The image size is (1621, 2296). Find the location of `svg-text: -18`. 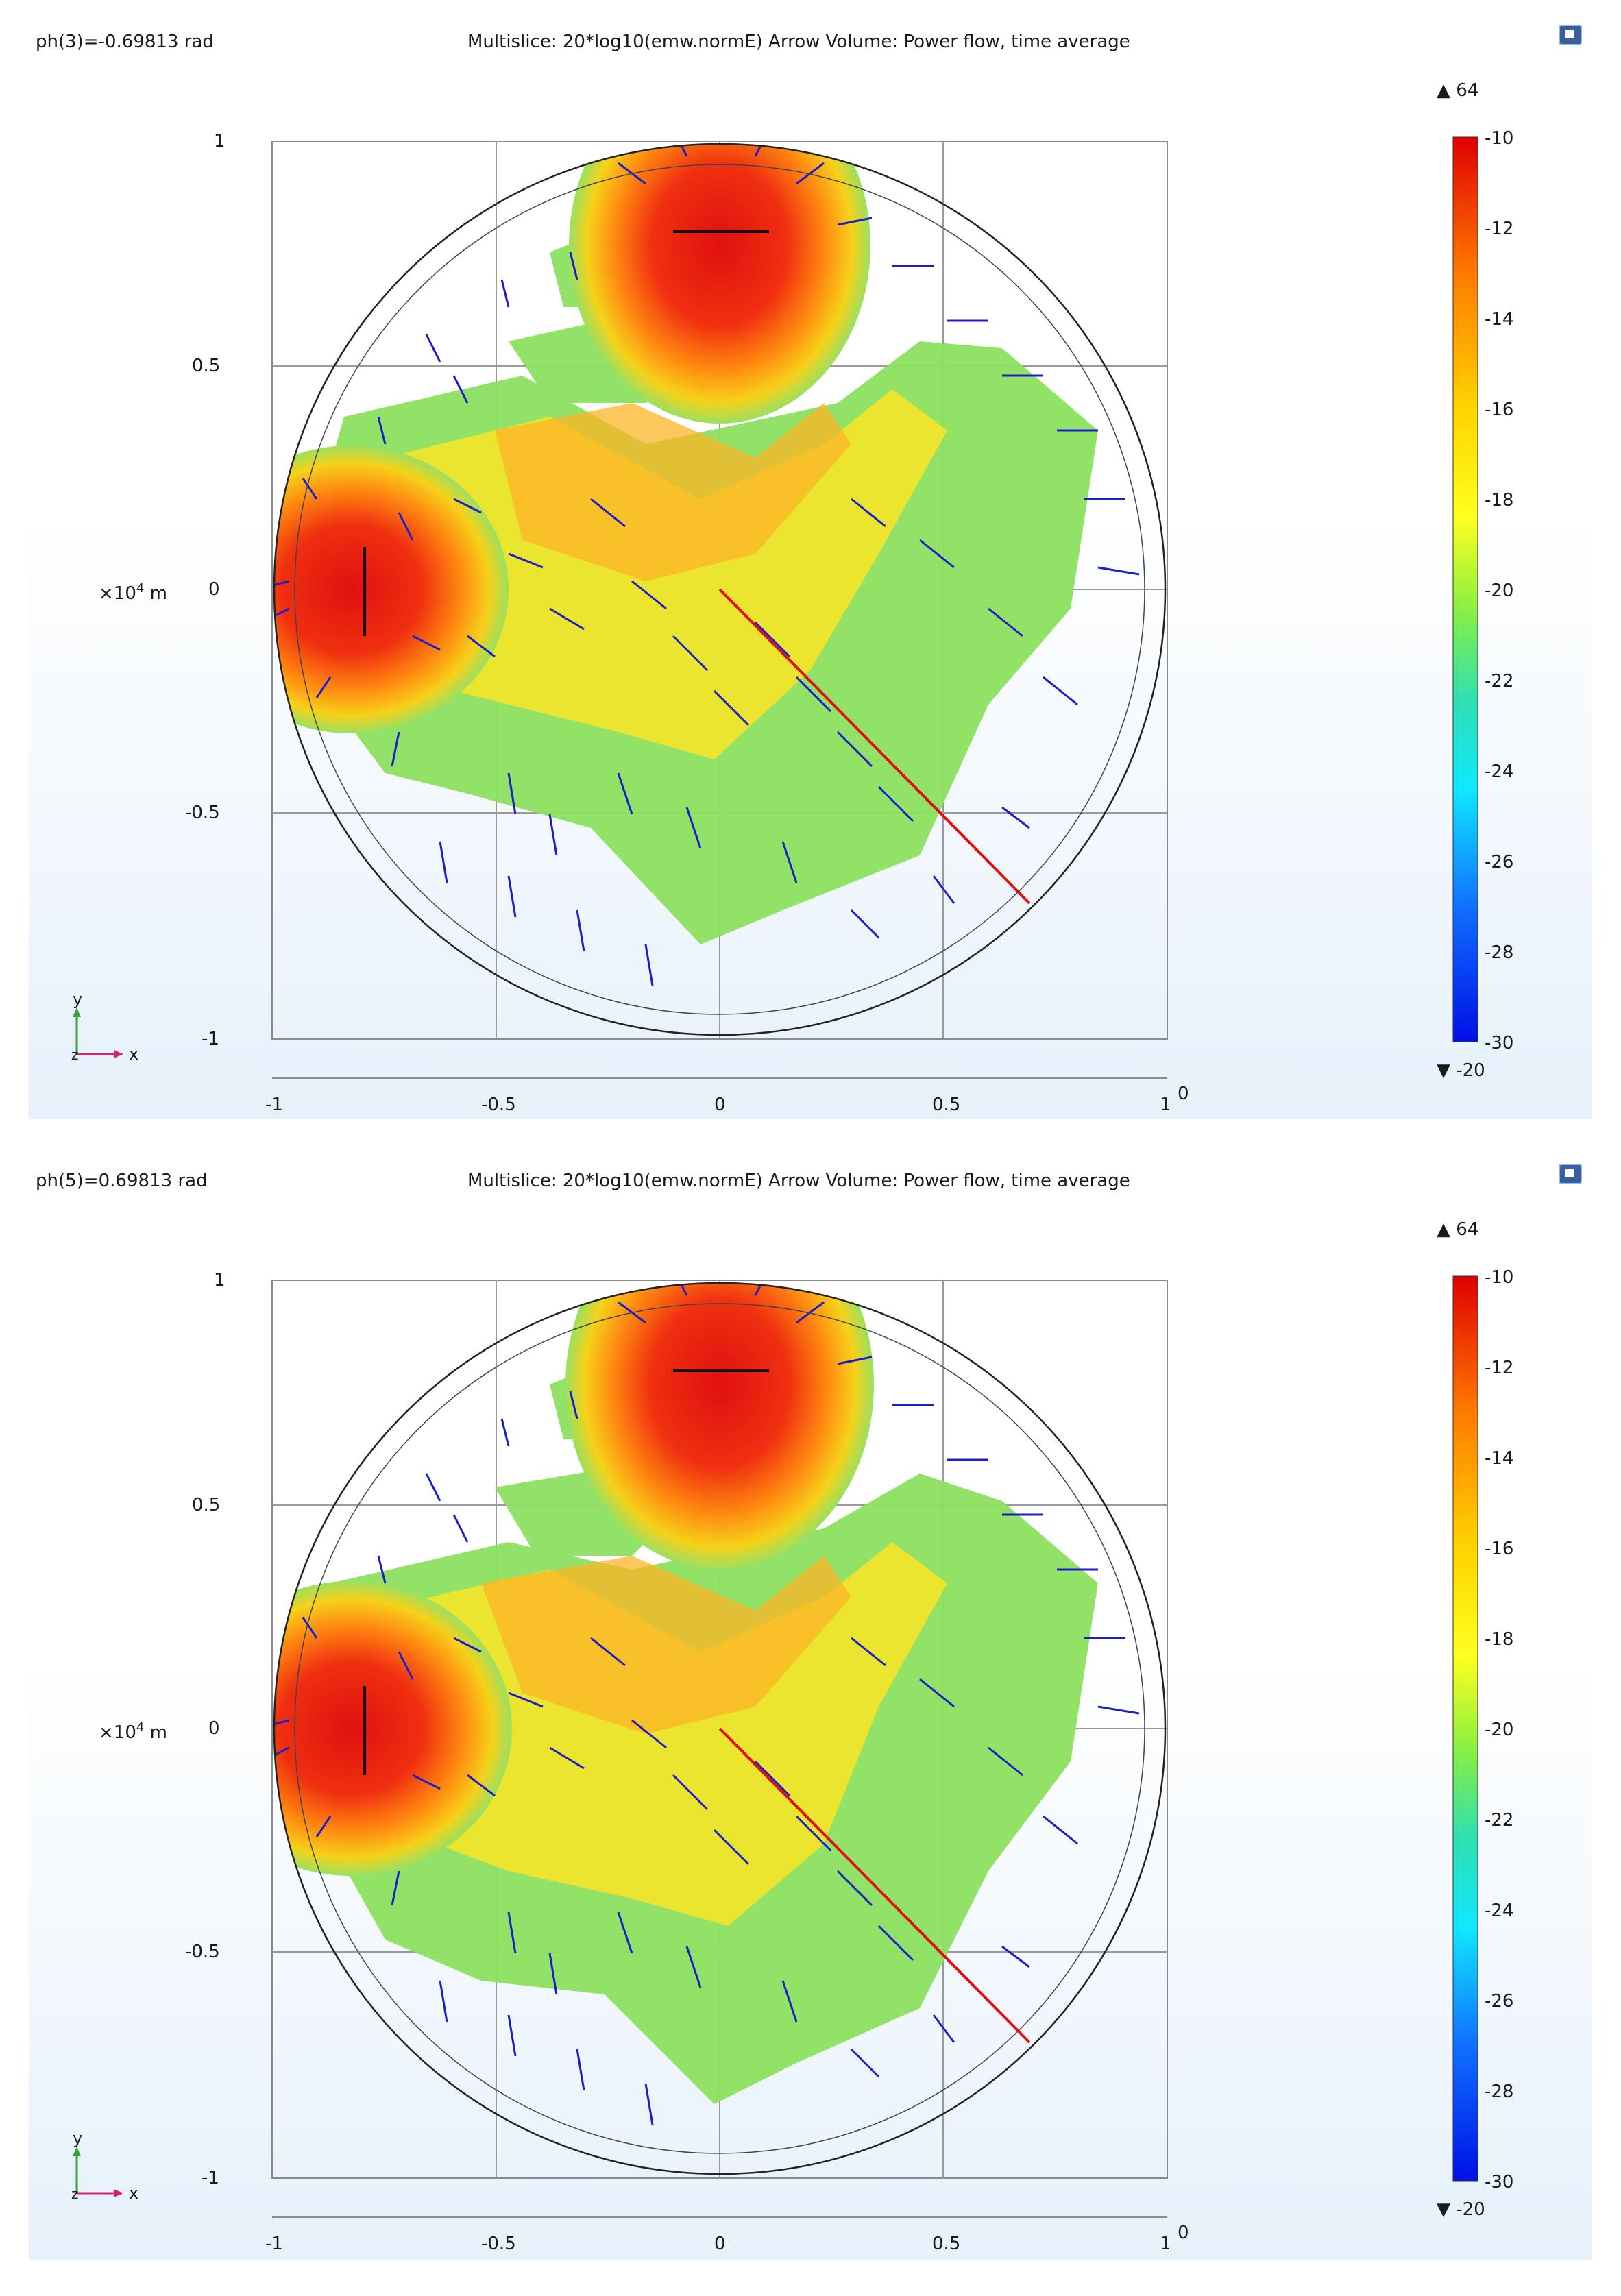

svg-text: -18 is located at coordinates (1499, 500).